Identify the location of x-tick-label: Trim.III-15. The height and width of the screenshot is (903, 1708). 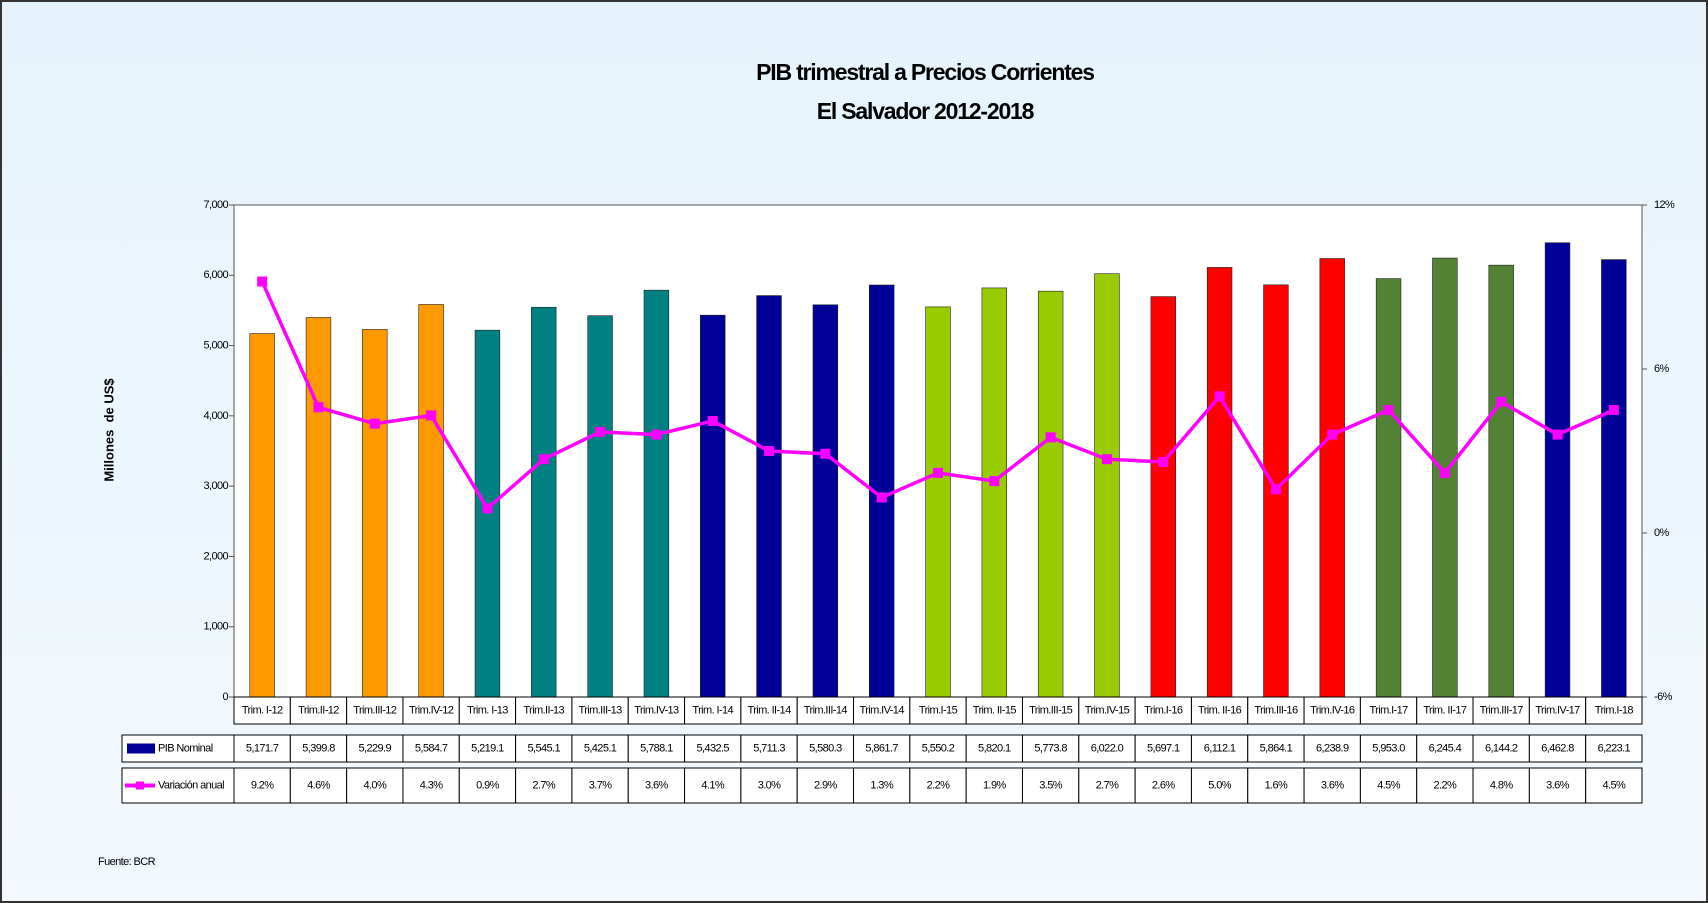
(1051, 710).